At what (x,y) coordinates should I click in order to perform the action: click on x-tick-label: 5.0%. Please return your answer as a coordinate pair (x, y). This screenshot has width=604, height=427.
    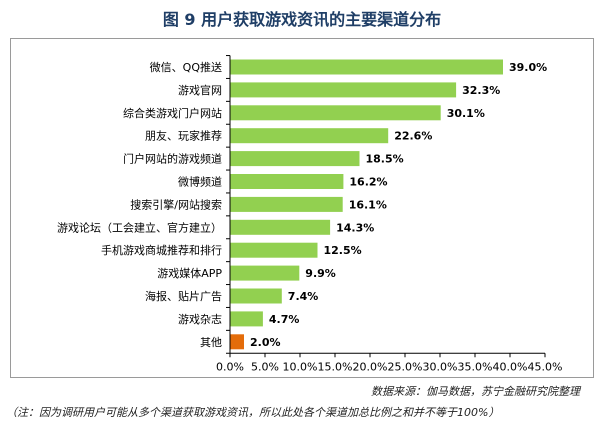
    Looking at the image, I should click on (265, 366).